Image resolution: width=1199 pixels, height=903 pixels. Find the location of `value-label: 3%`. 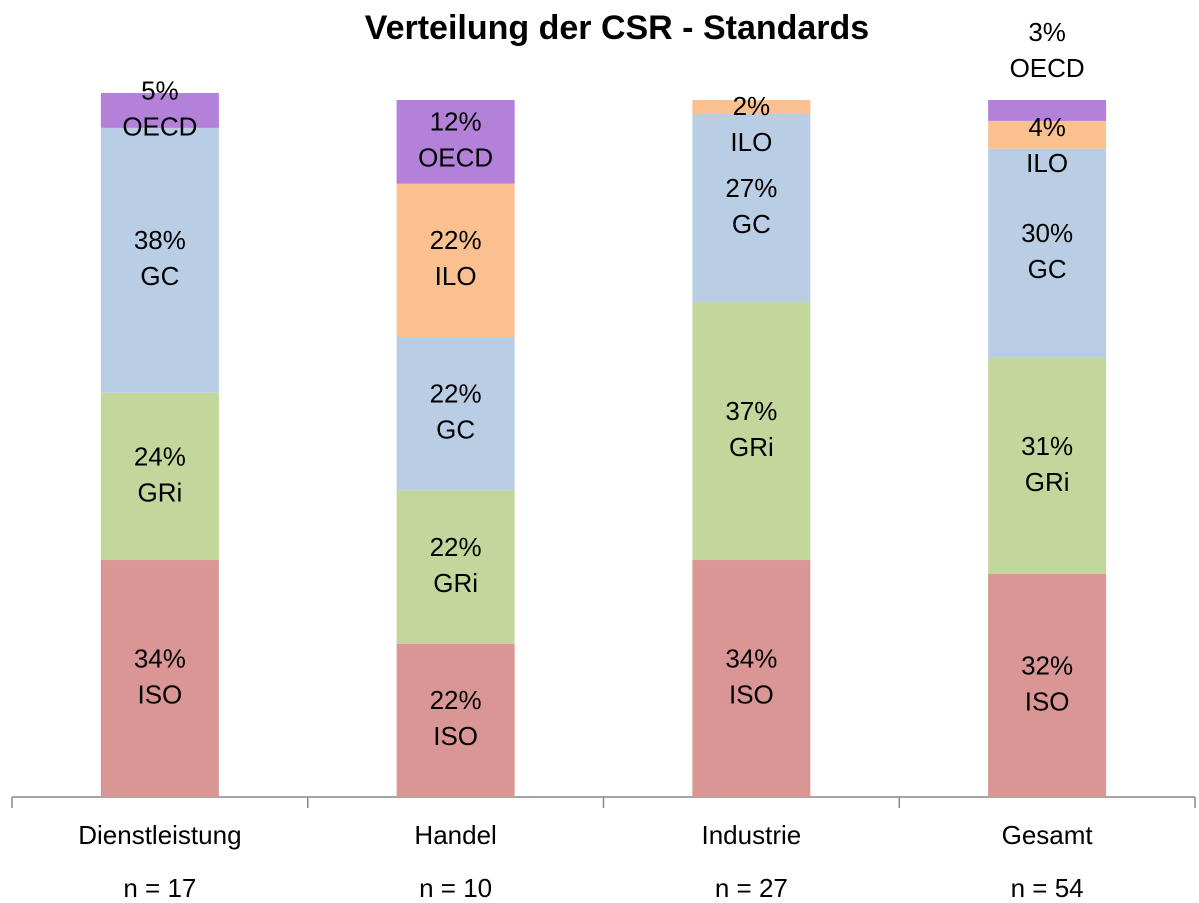

value-label: 3% is located at coordinates (1047, 32).